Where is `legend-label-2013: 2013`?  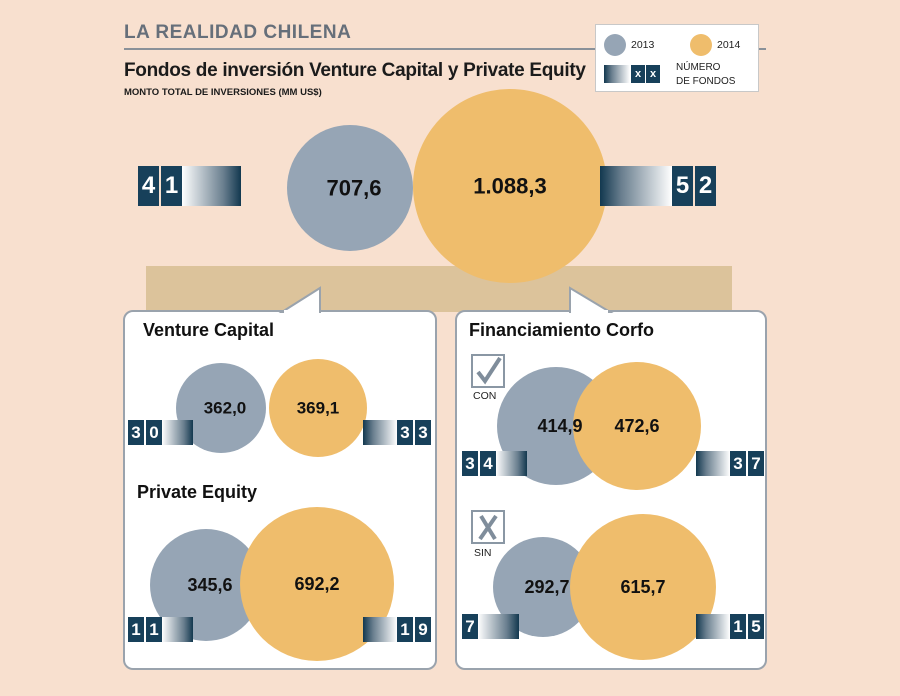 legend-label-2013: 2013 is located at coordinates (643, 45).